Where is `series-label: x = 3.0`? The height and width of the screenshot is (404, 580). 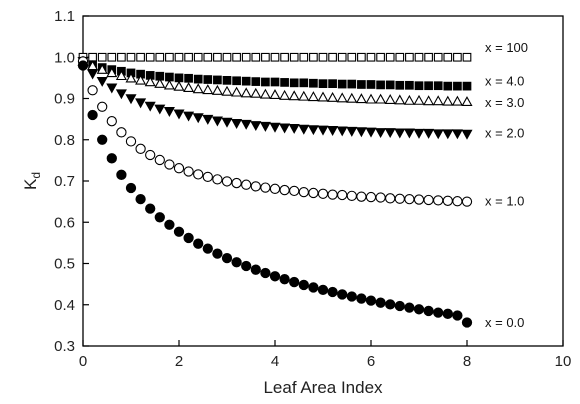 series-label: x = 3.0 is located at coordinates (504, 102).